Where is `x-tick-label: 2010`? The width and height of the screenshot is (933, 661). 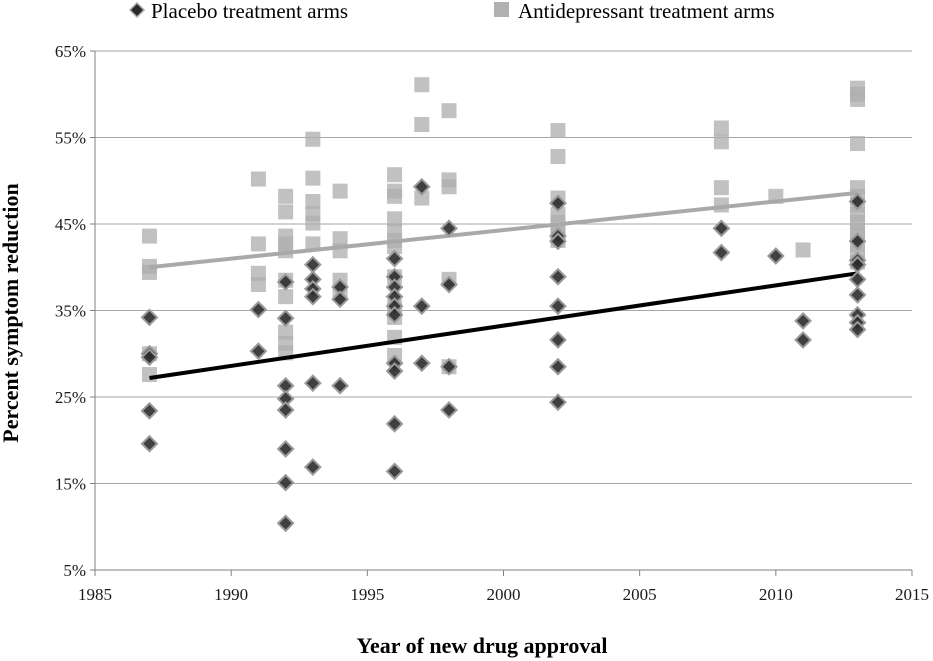 x-tick-label: 2010 is located at coordinates (776, 594).